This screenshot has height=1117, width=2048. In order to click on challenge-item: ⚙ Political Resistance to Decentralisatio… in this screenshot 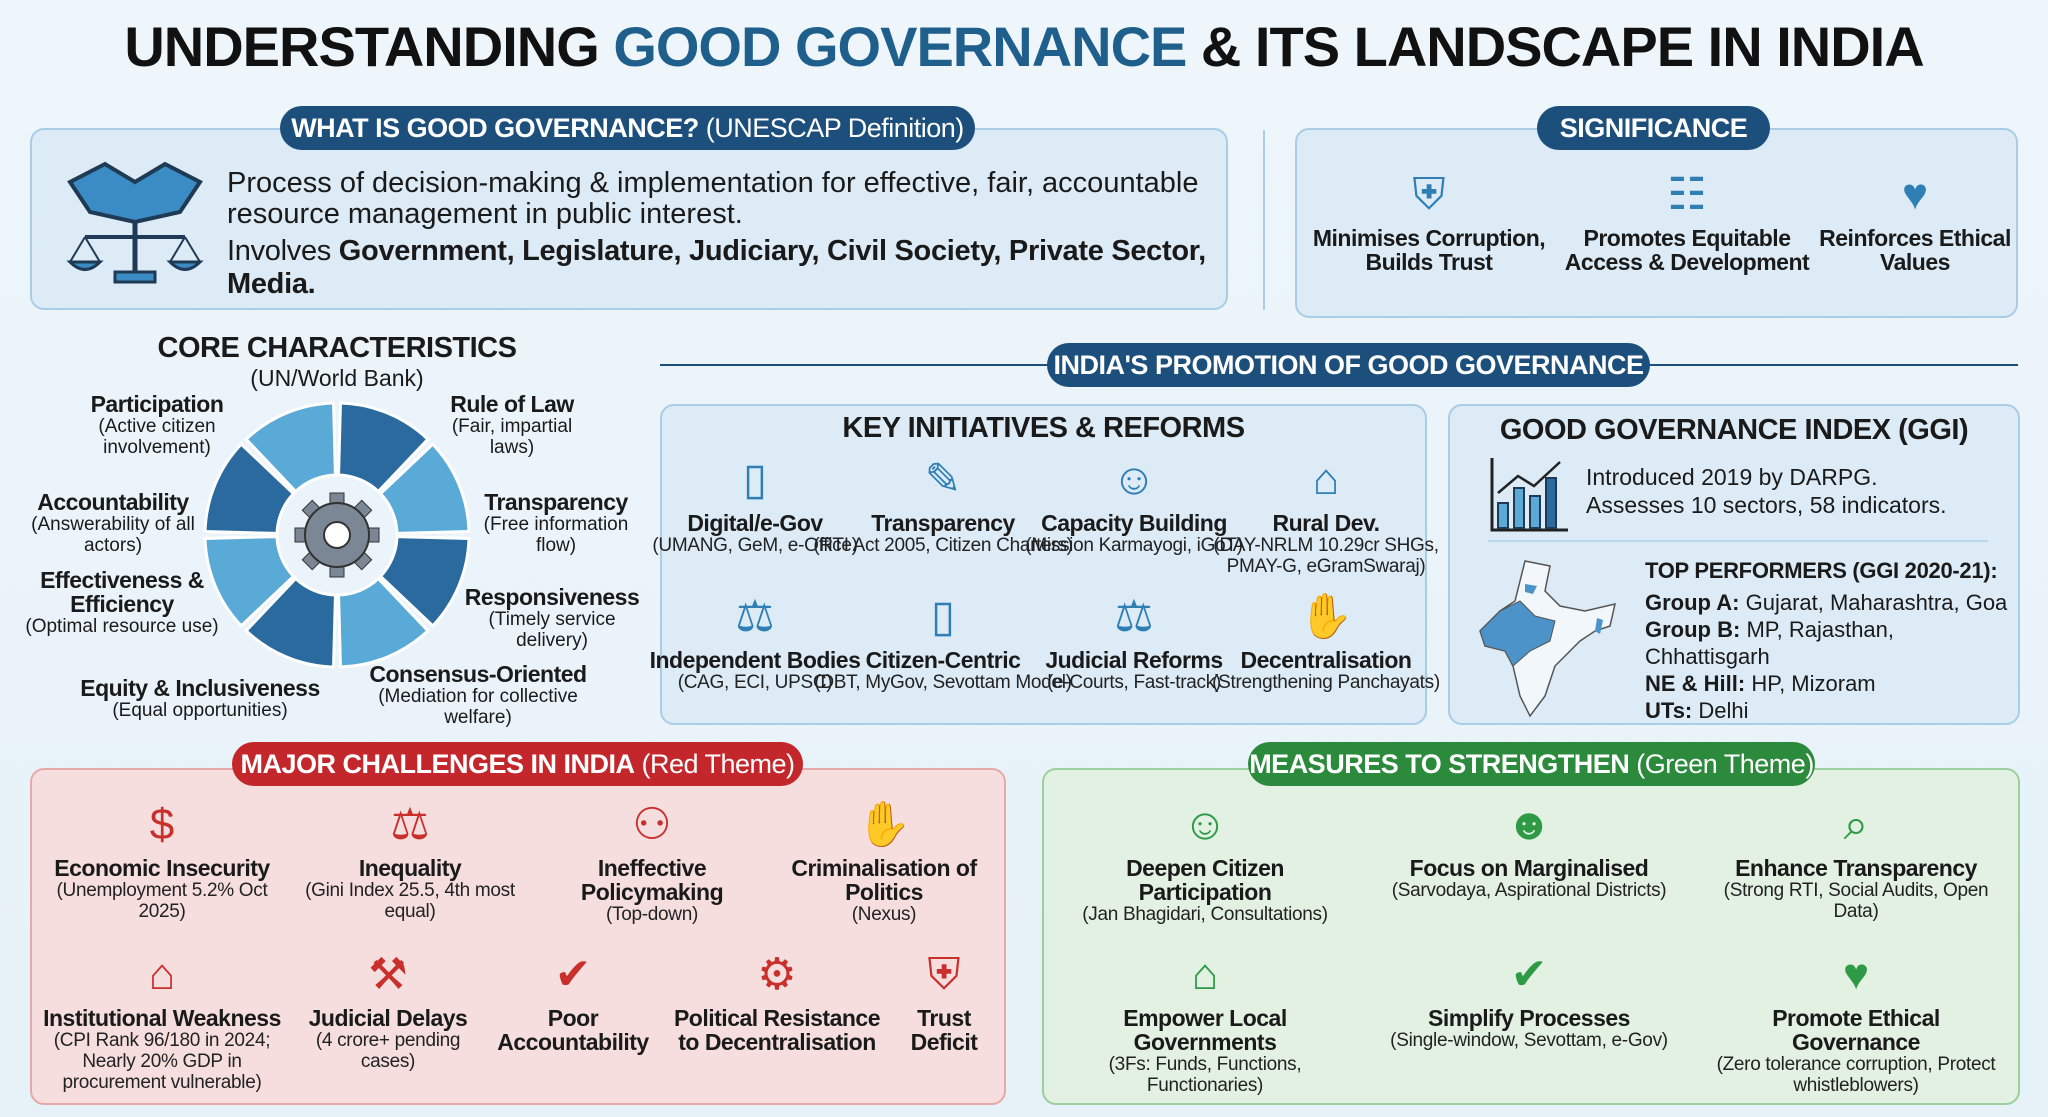, I will do `click(777, 1002)`.